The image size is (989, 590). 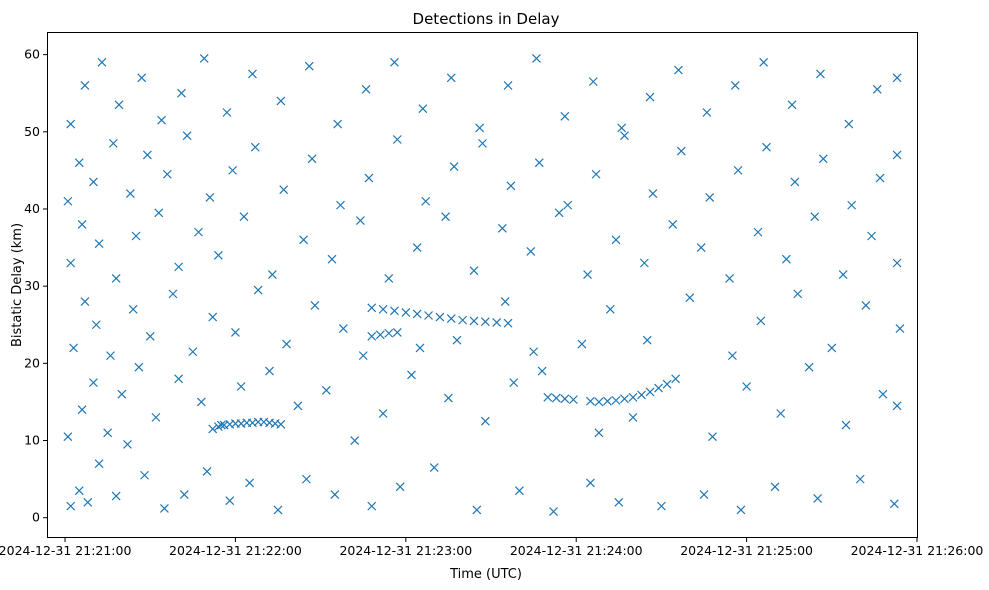 What do you see at coordinates (17, 285) in the screenshot?
I see `y-axis-label: Bistatic Delay (km)` at bounding box center [17, 285].